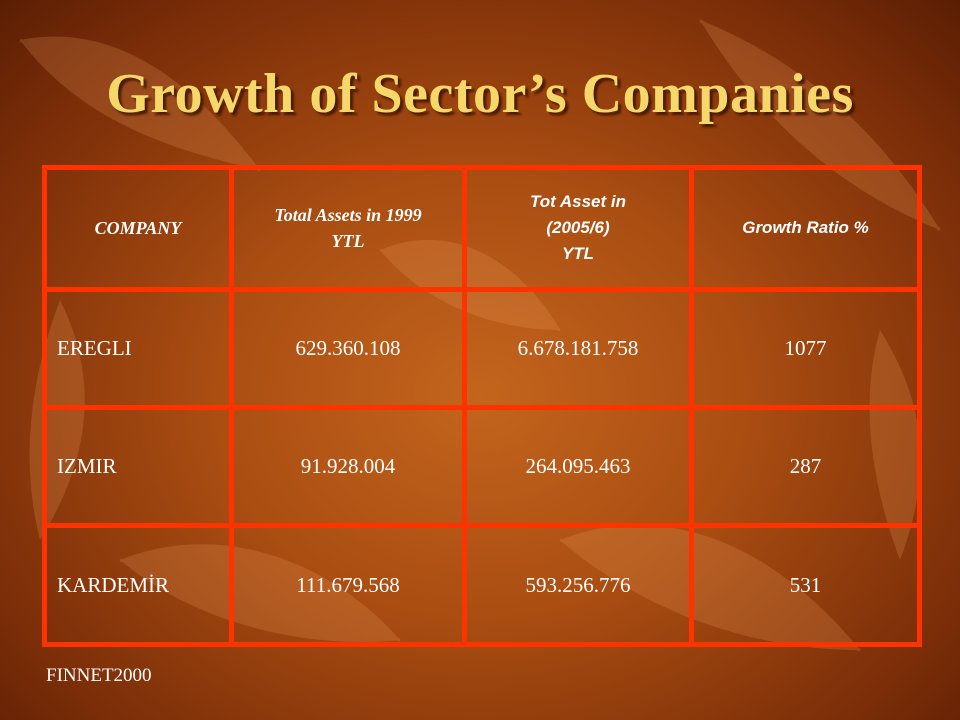  I want to click on header-line: Total Assets in 1999, so click(348, 215).